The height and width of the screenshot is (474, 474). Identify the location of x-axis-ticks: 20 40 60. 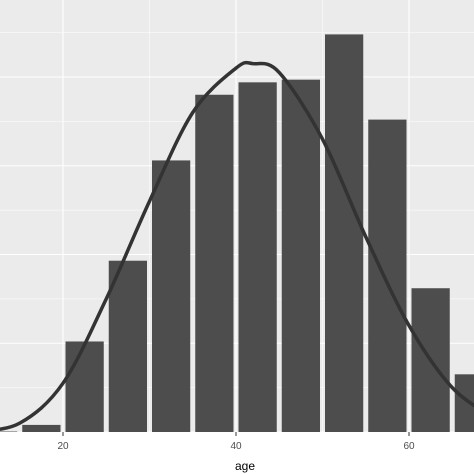
(236, 442).